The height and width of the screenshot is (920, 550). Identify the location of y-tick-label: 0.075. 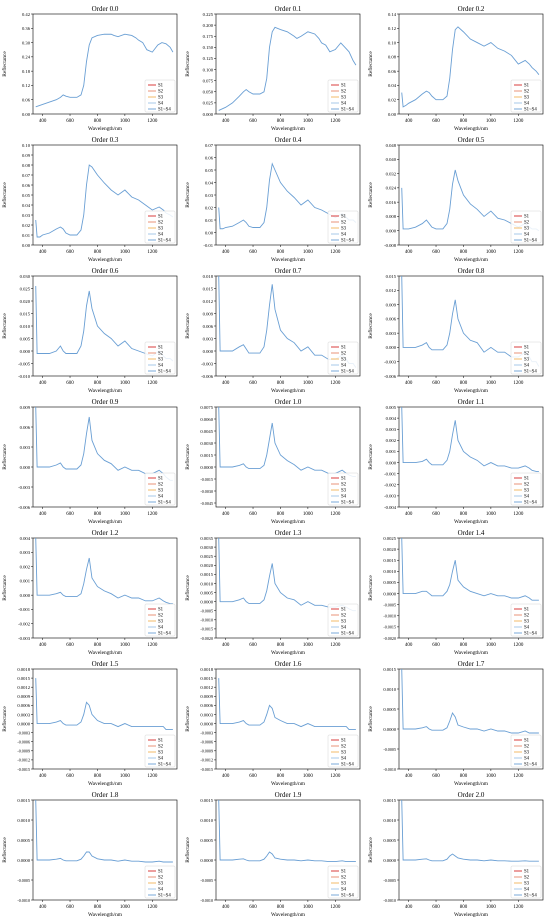
(208, 80).